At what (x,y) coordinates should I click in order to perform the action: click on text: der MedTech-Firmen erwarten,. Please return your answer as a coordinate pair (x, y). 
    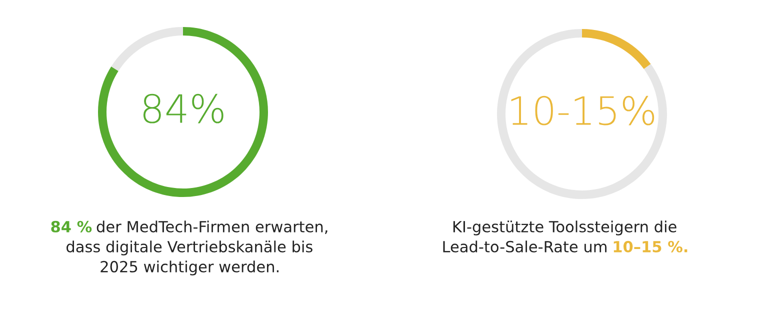
    Looking at the image, I should click on (212, 227).